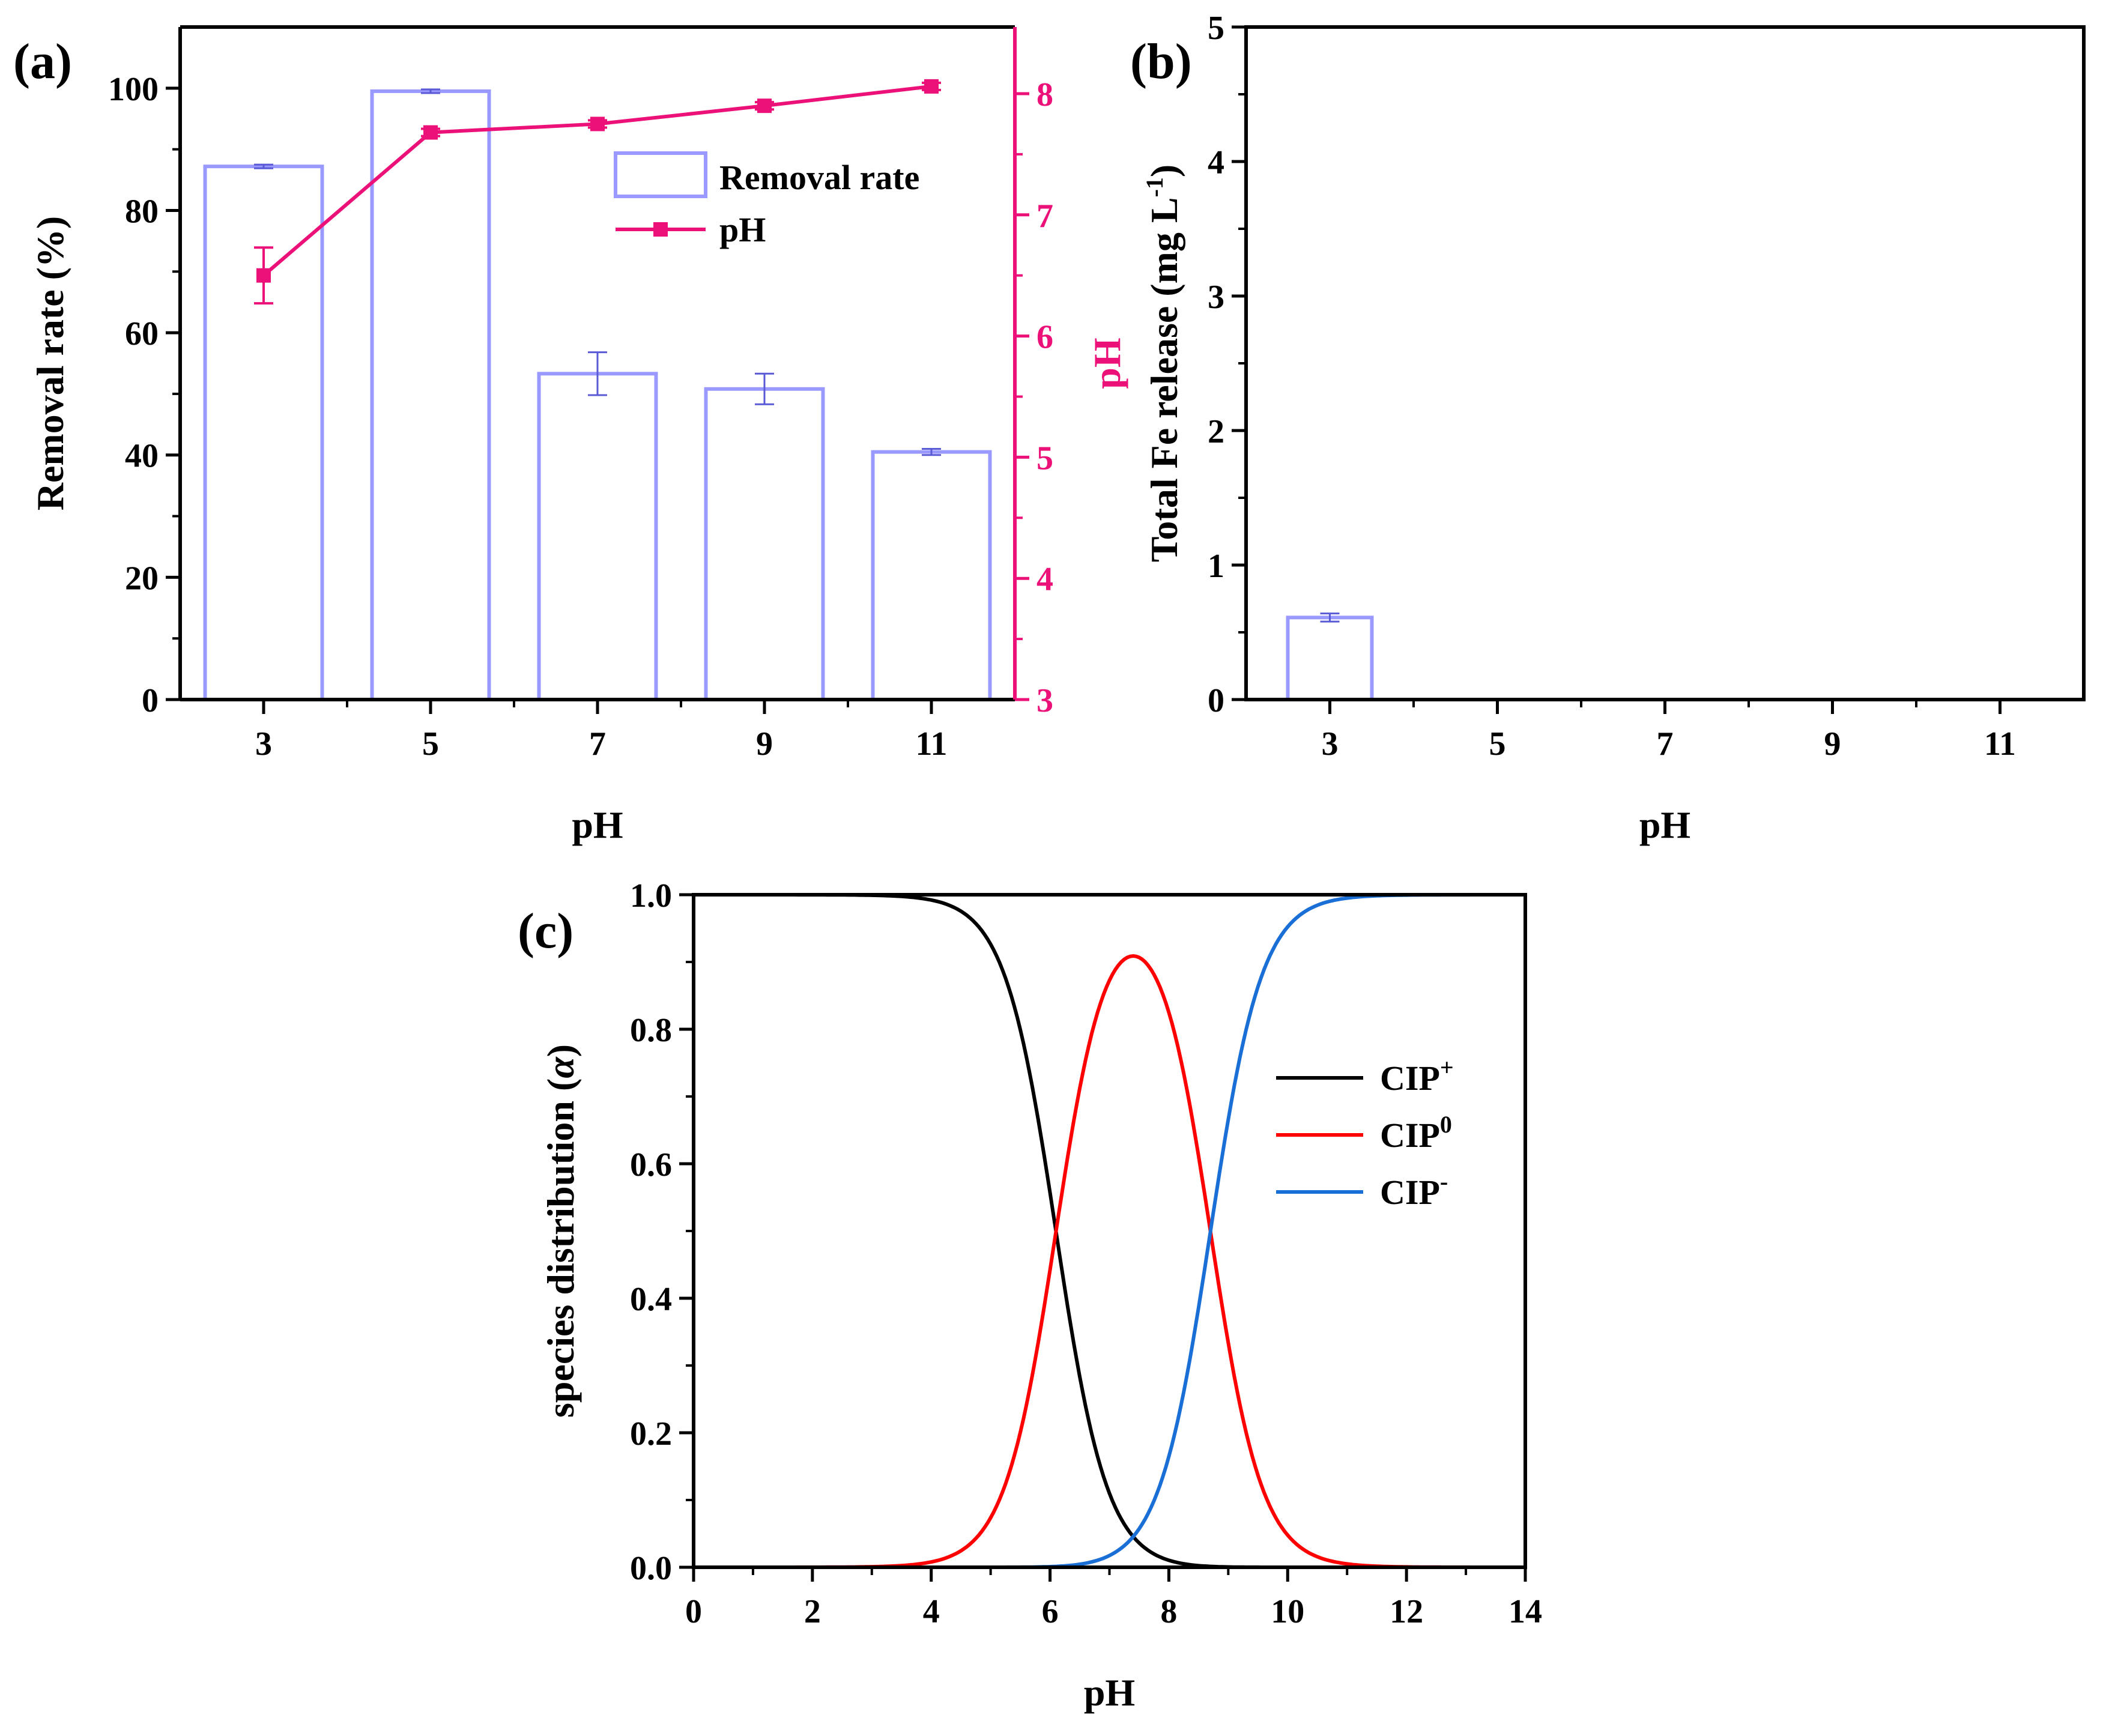  Describe the element at coordinates (560, 1248) in the screenshot. I see `panel-c-y-axis-title-main: species distribution (` at that location.